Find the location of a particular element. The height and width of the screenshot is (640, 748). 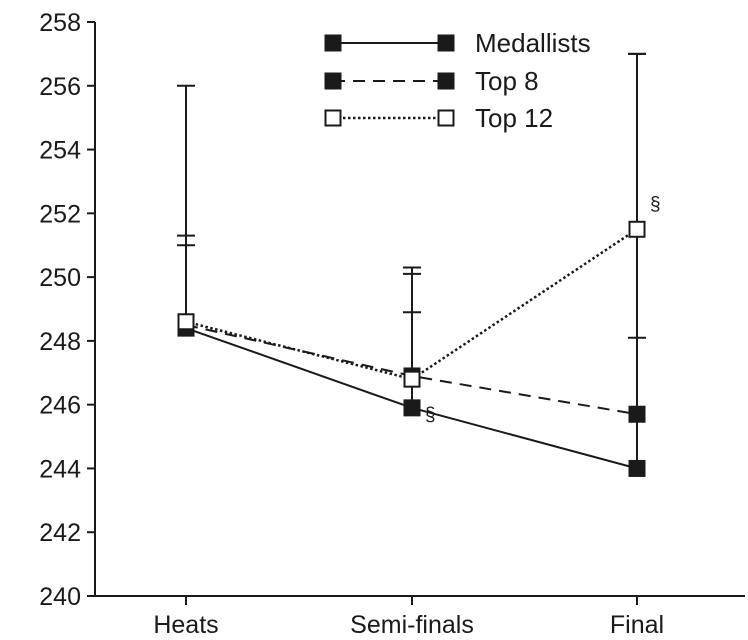

x-tick-label-semi-finals: Semi-finals is located at coordinates (412, 625).